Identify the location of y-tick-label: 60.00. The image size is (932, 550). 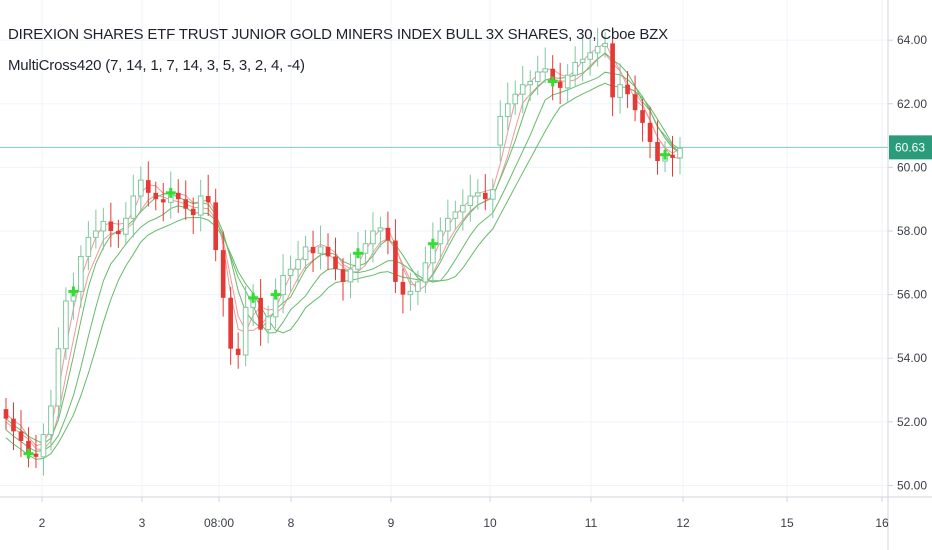
(912, 167).